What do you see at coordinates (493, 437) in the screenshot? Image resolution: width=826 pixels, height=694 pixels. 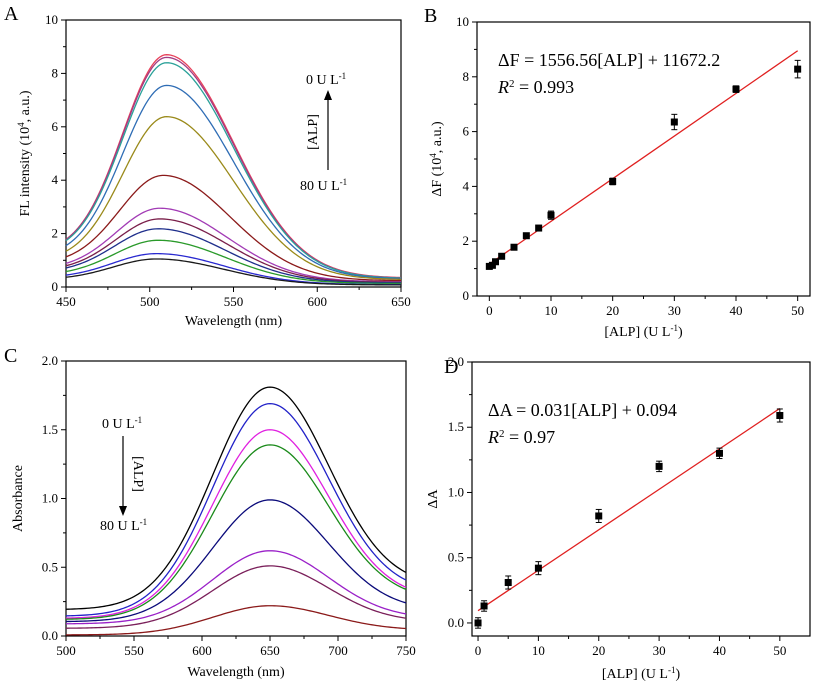 I see `r2-symbol-d: R` at bounding box center [493, 437].